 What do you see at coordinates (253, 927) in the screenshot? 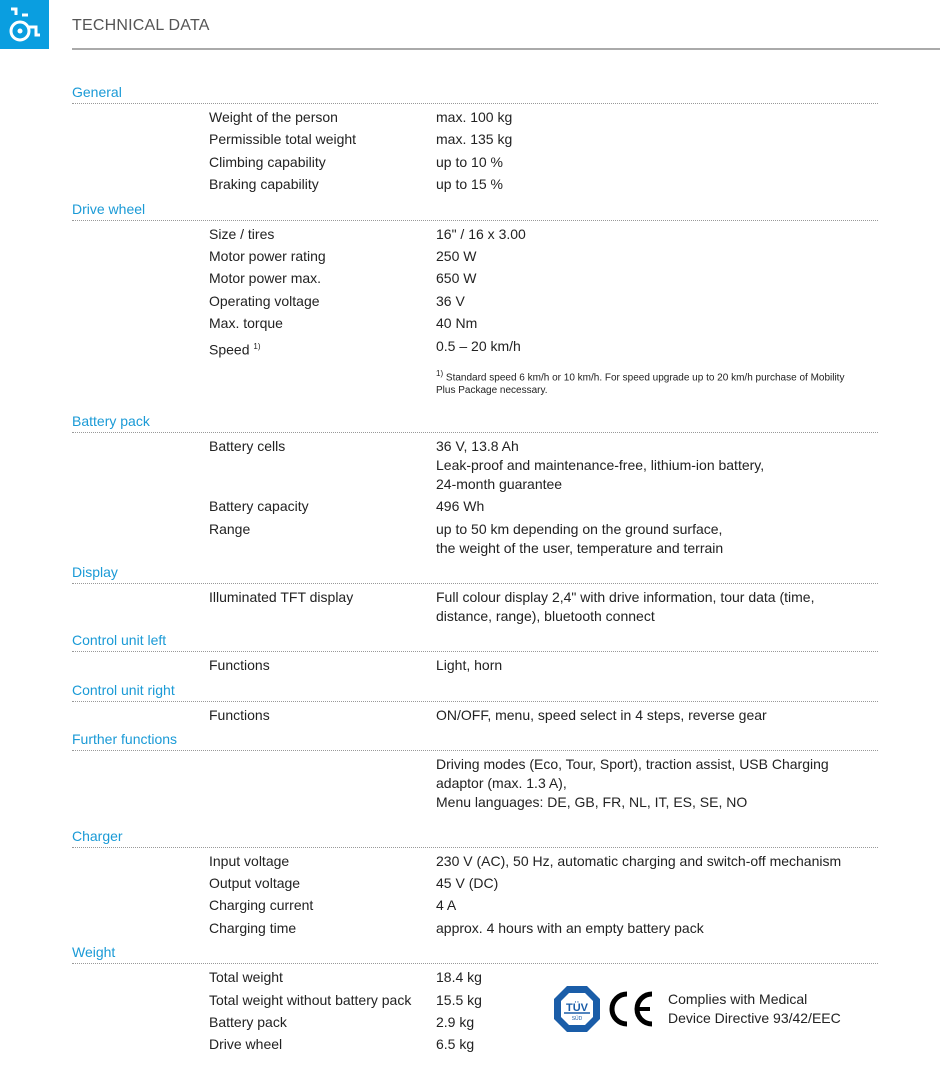
I see `spec-label-text: Charging time` at bounding box center [253, 927].